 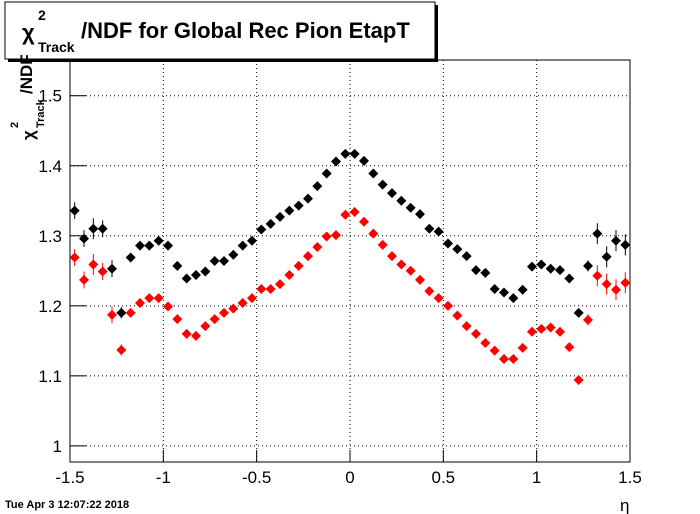 I want to click on ylabel-sup: 2, so click(x=15, y=125).